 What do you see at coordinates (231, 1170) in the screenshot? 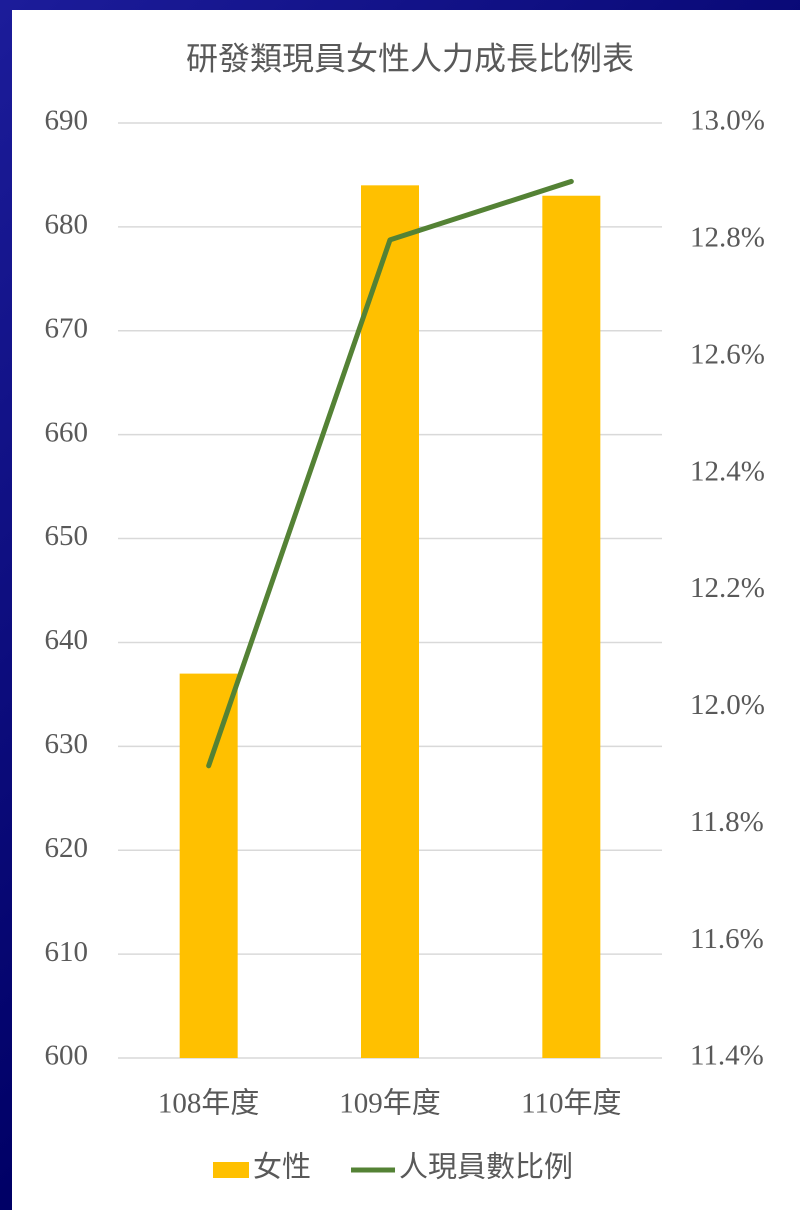
I see `legend-swatch` at bounding box center [231, 1170].